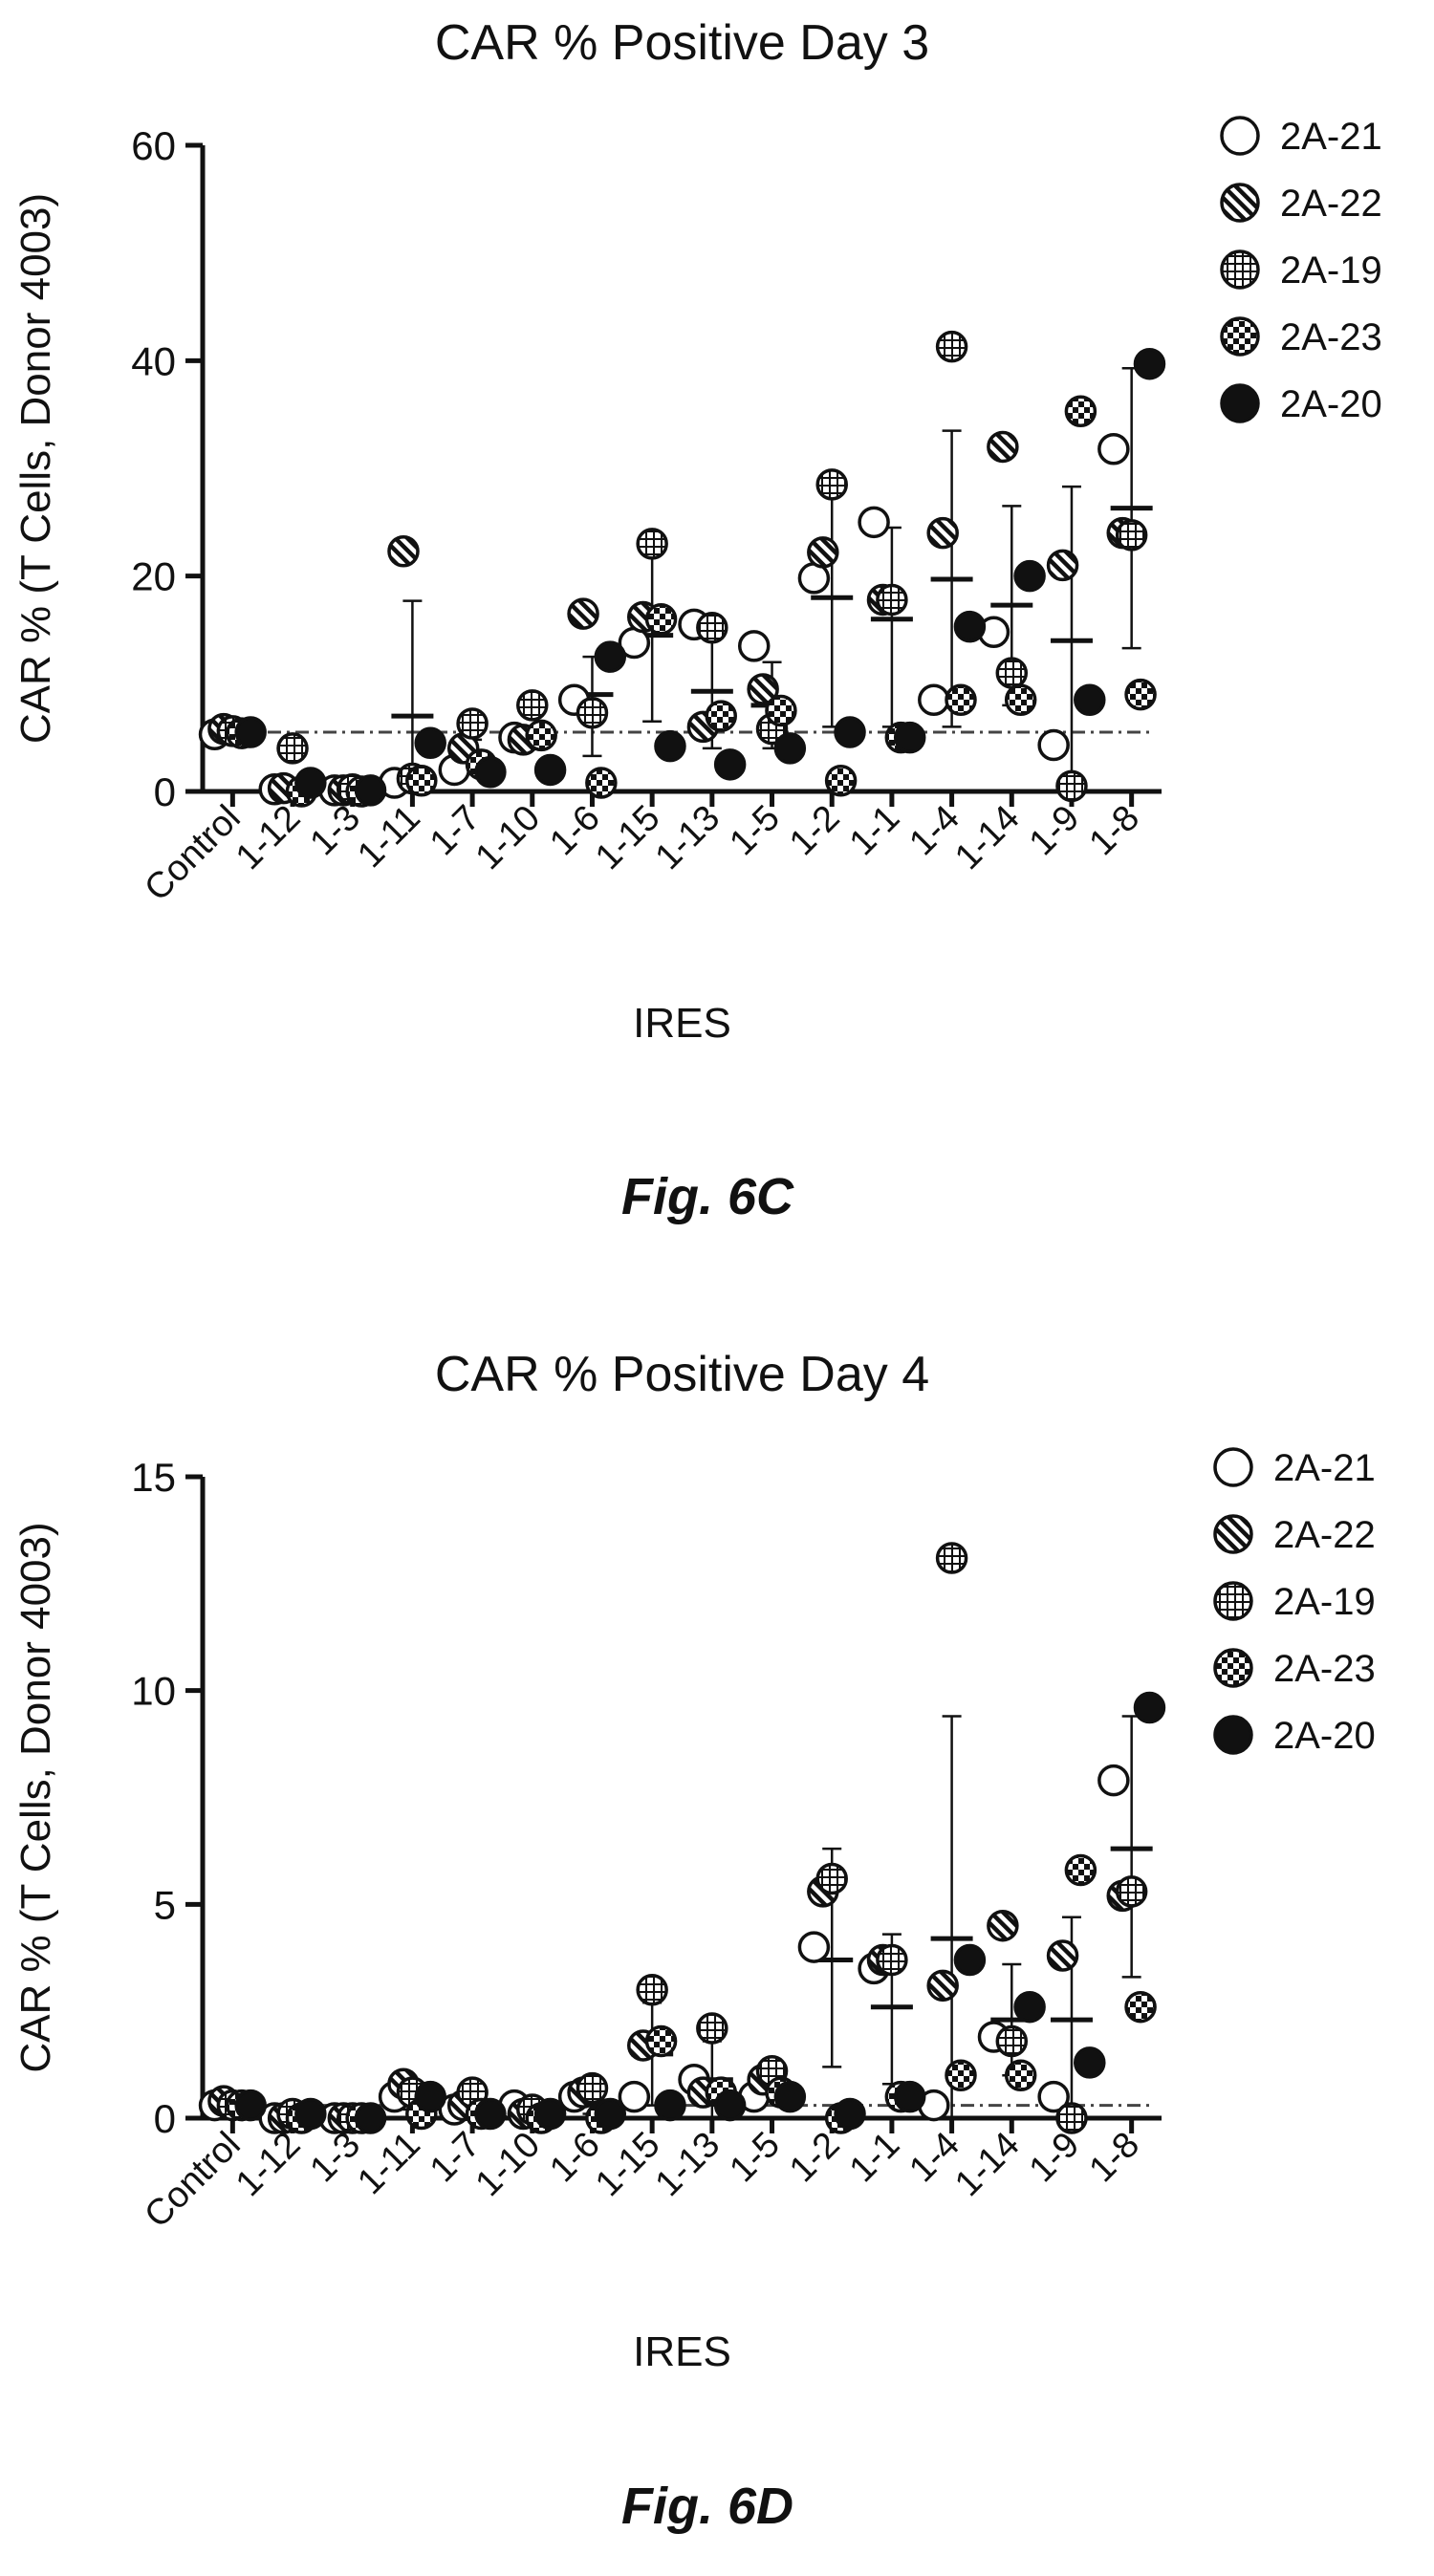 The image size is (1434, 2576). I want to click on x-tick-label: 1-14, so click(987, 837).